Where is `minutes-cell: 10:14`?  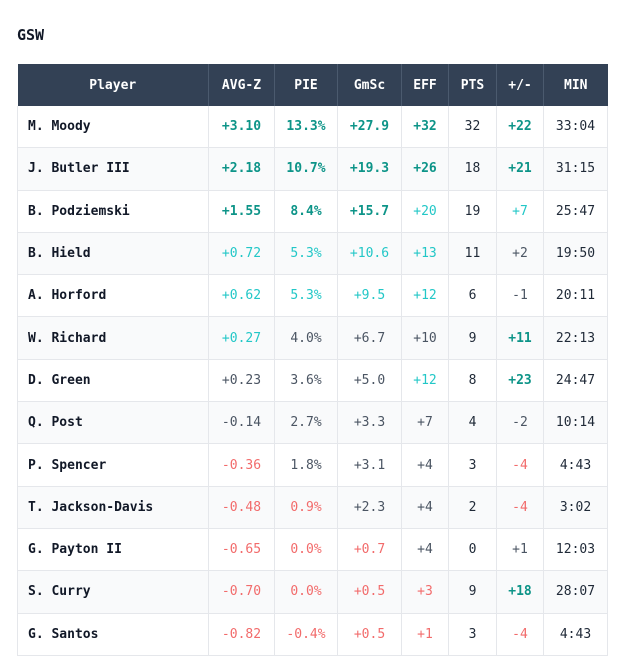 minutes-cell: 10:14 is located at coordinates (575, 423).